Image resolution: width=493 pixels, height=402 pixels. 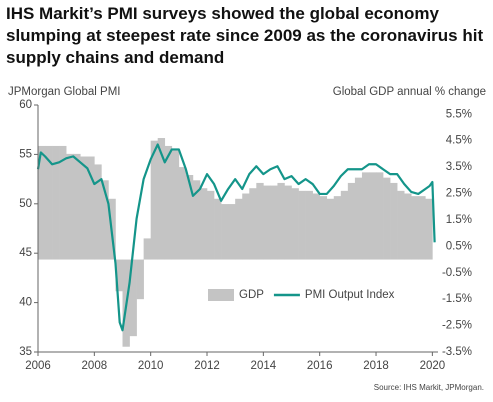 What do you see at coordinates (95, 366) in the screenshot?
I see `x-tick-label: 2008` at bounding box center [95, 366].